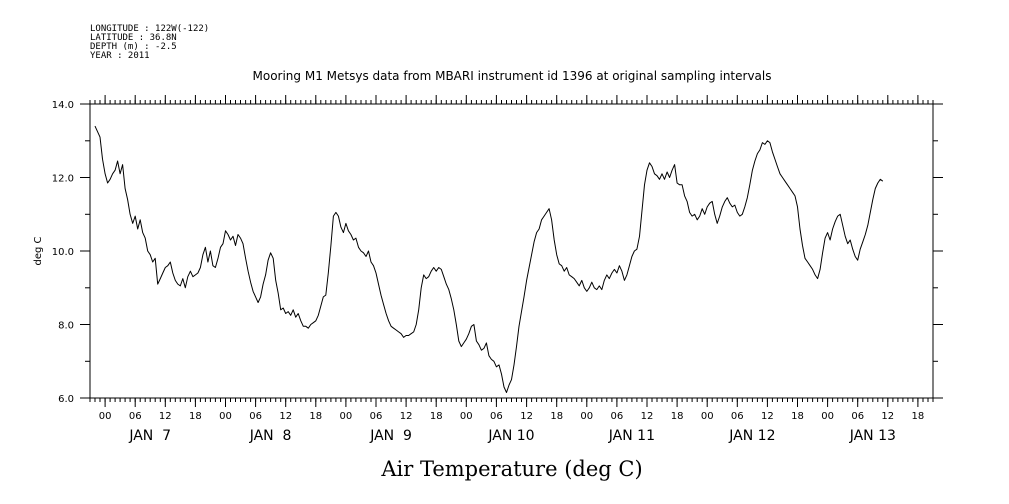 The image size is (1009, 504). What do you see at coordinates (631, 436) in the screenshot?
I see `day-label: JAN 11` at bounding box center [631, 436].